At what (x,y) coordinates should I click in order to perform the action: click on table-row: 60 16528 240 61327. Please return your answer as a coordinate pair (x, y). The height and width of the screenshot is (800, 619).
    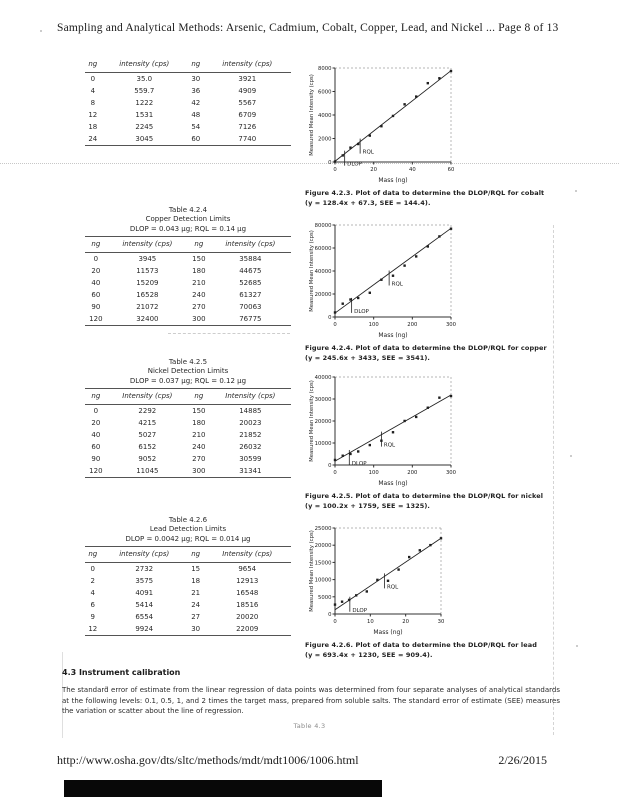
    Looking at the image, I should click on (188, 295).